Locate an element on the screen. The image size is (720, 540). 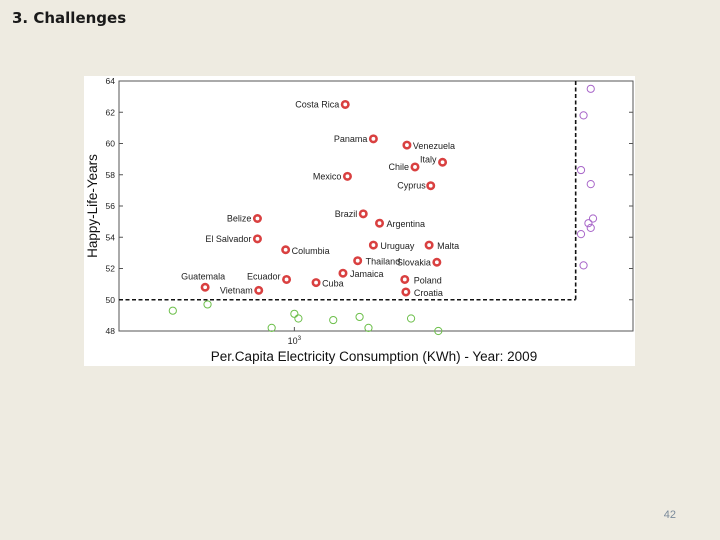
point-label: Vietnam is located at coordinates (236, 290).